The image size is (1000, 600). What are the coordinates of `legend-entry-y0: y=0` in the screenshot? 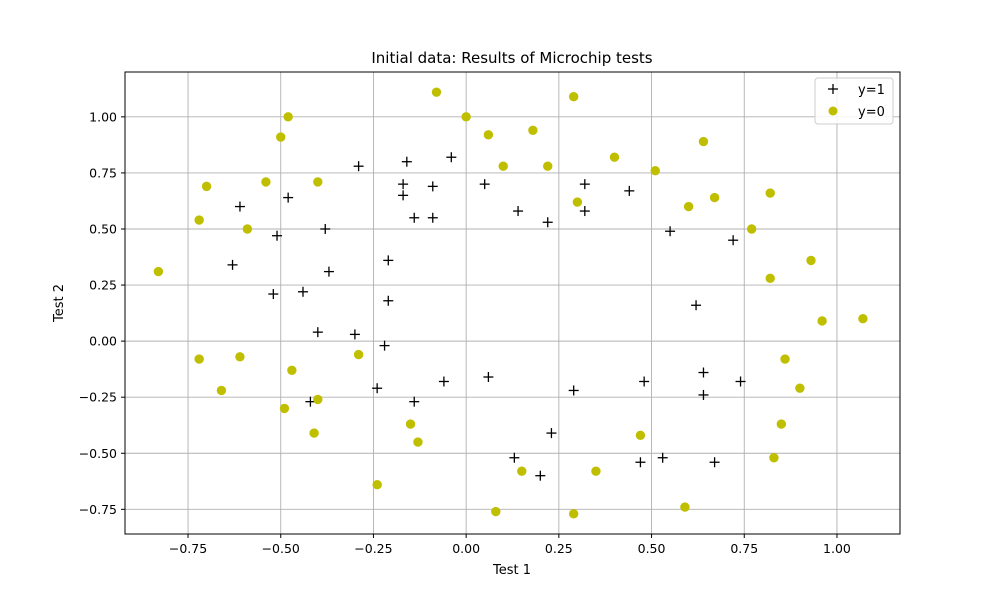 It's located at (856, 112).